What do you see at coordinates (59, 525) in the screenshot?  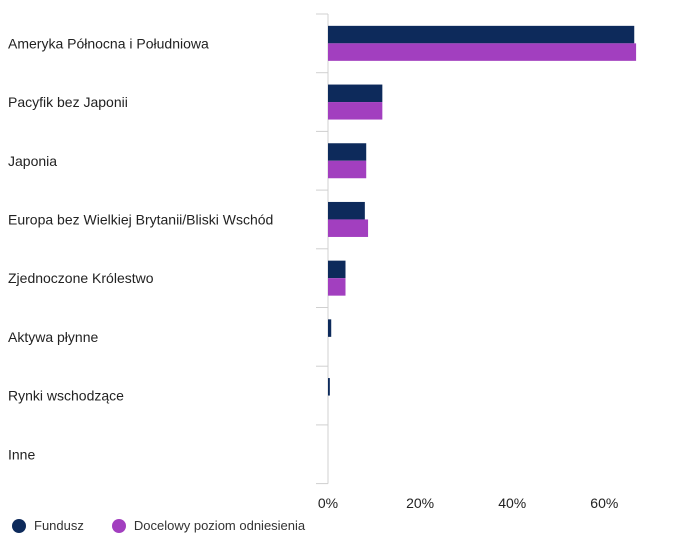 I see `legend-label-fundusz: Fundusz` at bounding box center [59, 525].